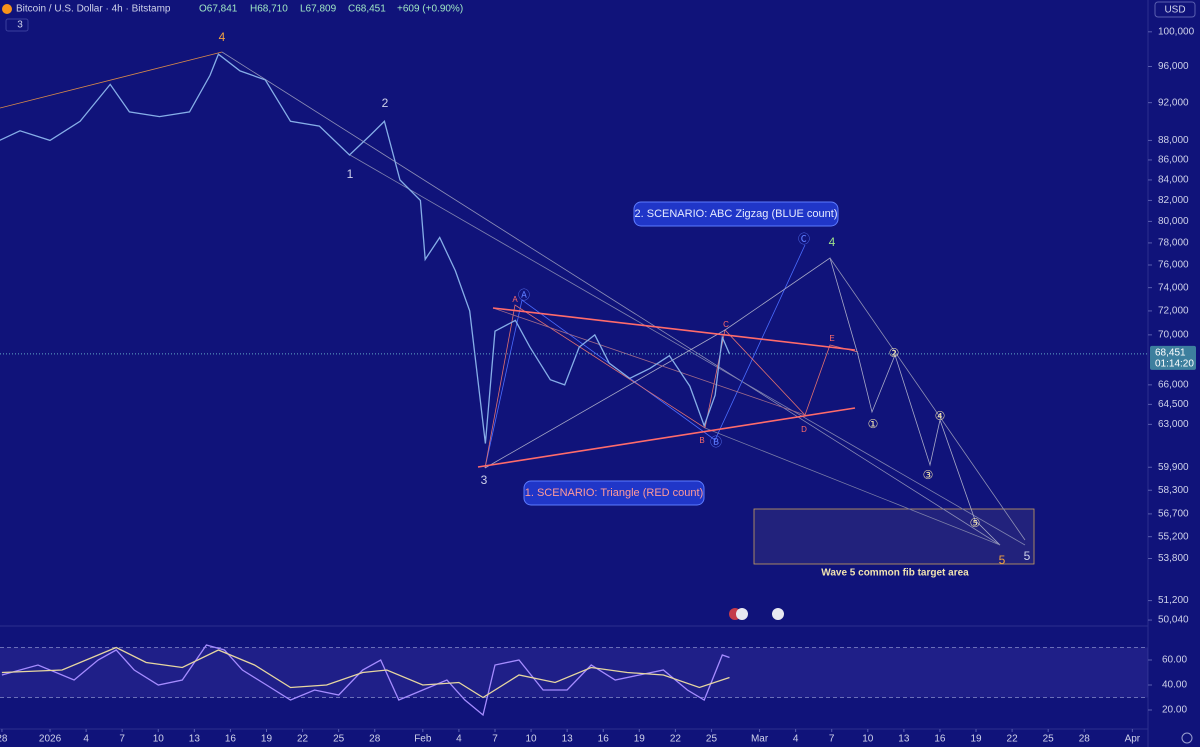  Describe the element at coordinates (1173, 66) in the screenshot. I see `y-tick-label: 96,000` at that location.